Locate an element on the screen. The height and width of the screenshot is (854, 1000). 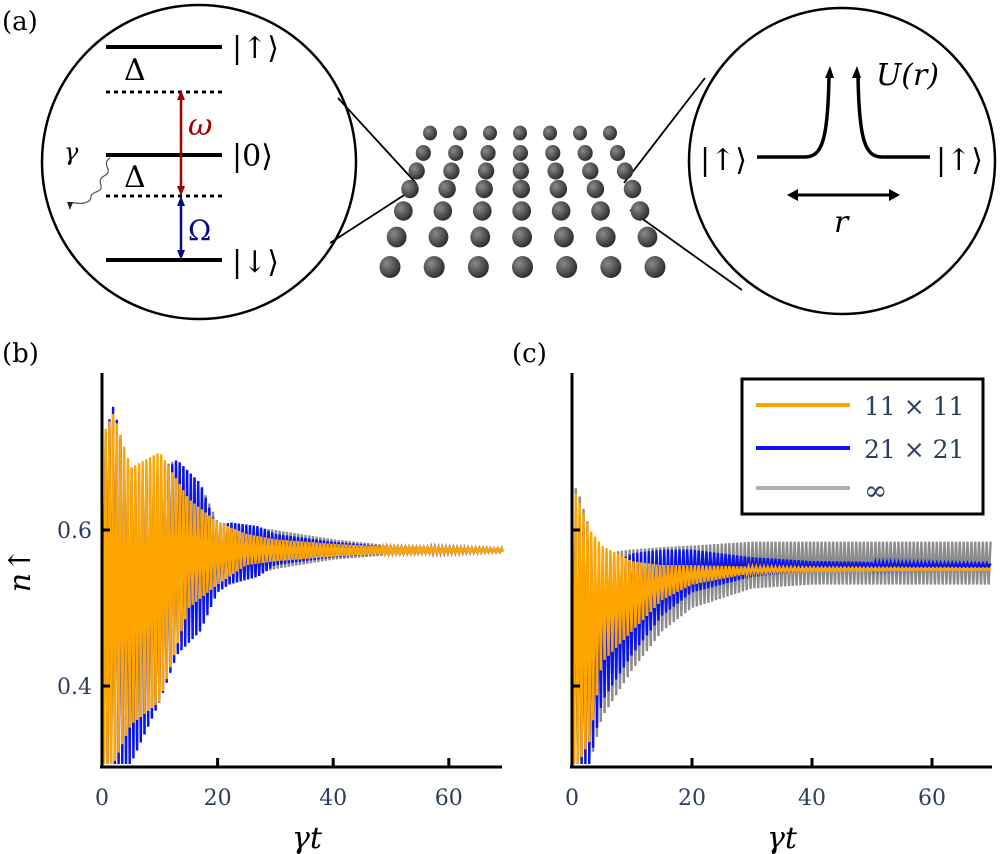
legend-label-21: 21 × 21 is located at coordinates (914, 449).